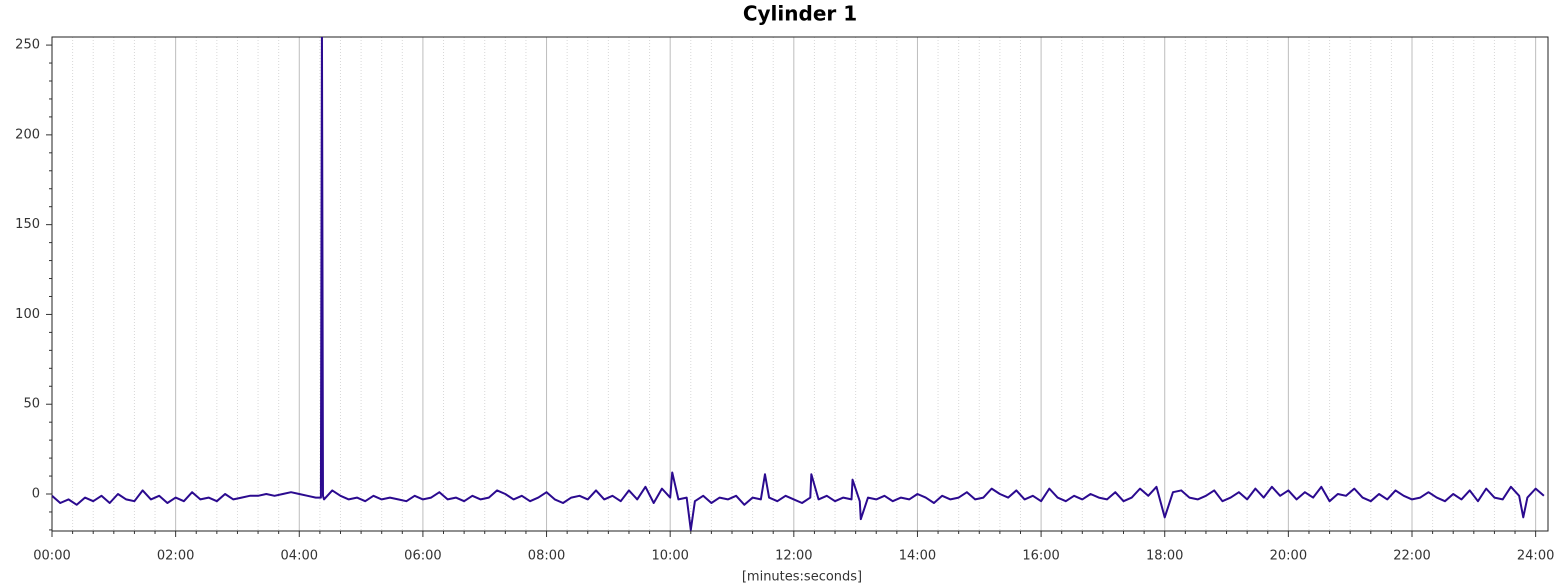 Image resolution: width=1568 pixels, height=585 pixels. Describe the element at coordinates (793, 556) in the screenshot. I see `x-tick-label: 12:00` at that location.